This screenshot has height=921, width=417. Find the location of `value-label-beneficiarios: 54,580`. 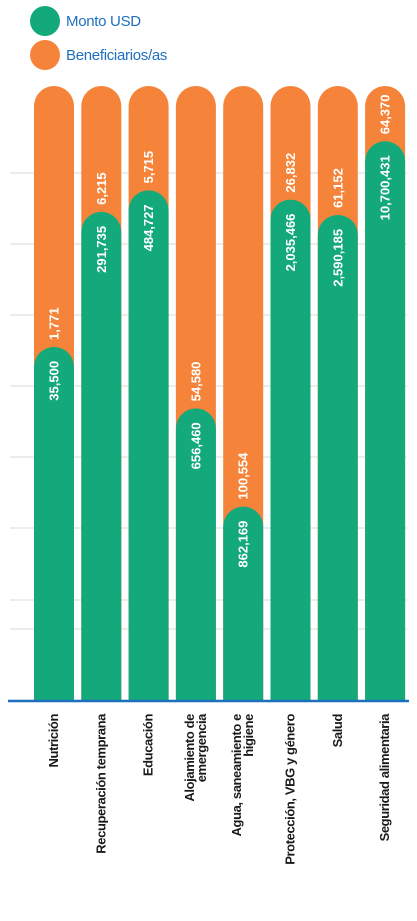

value-label-beneficiarios: 54,580 is located at coordinates (195, 382).